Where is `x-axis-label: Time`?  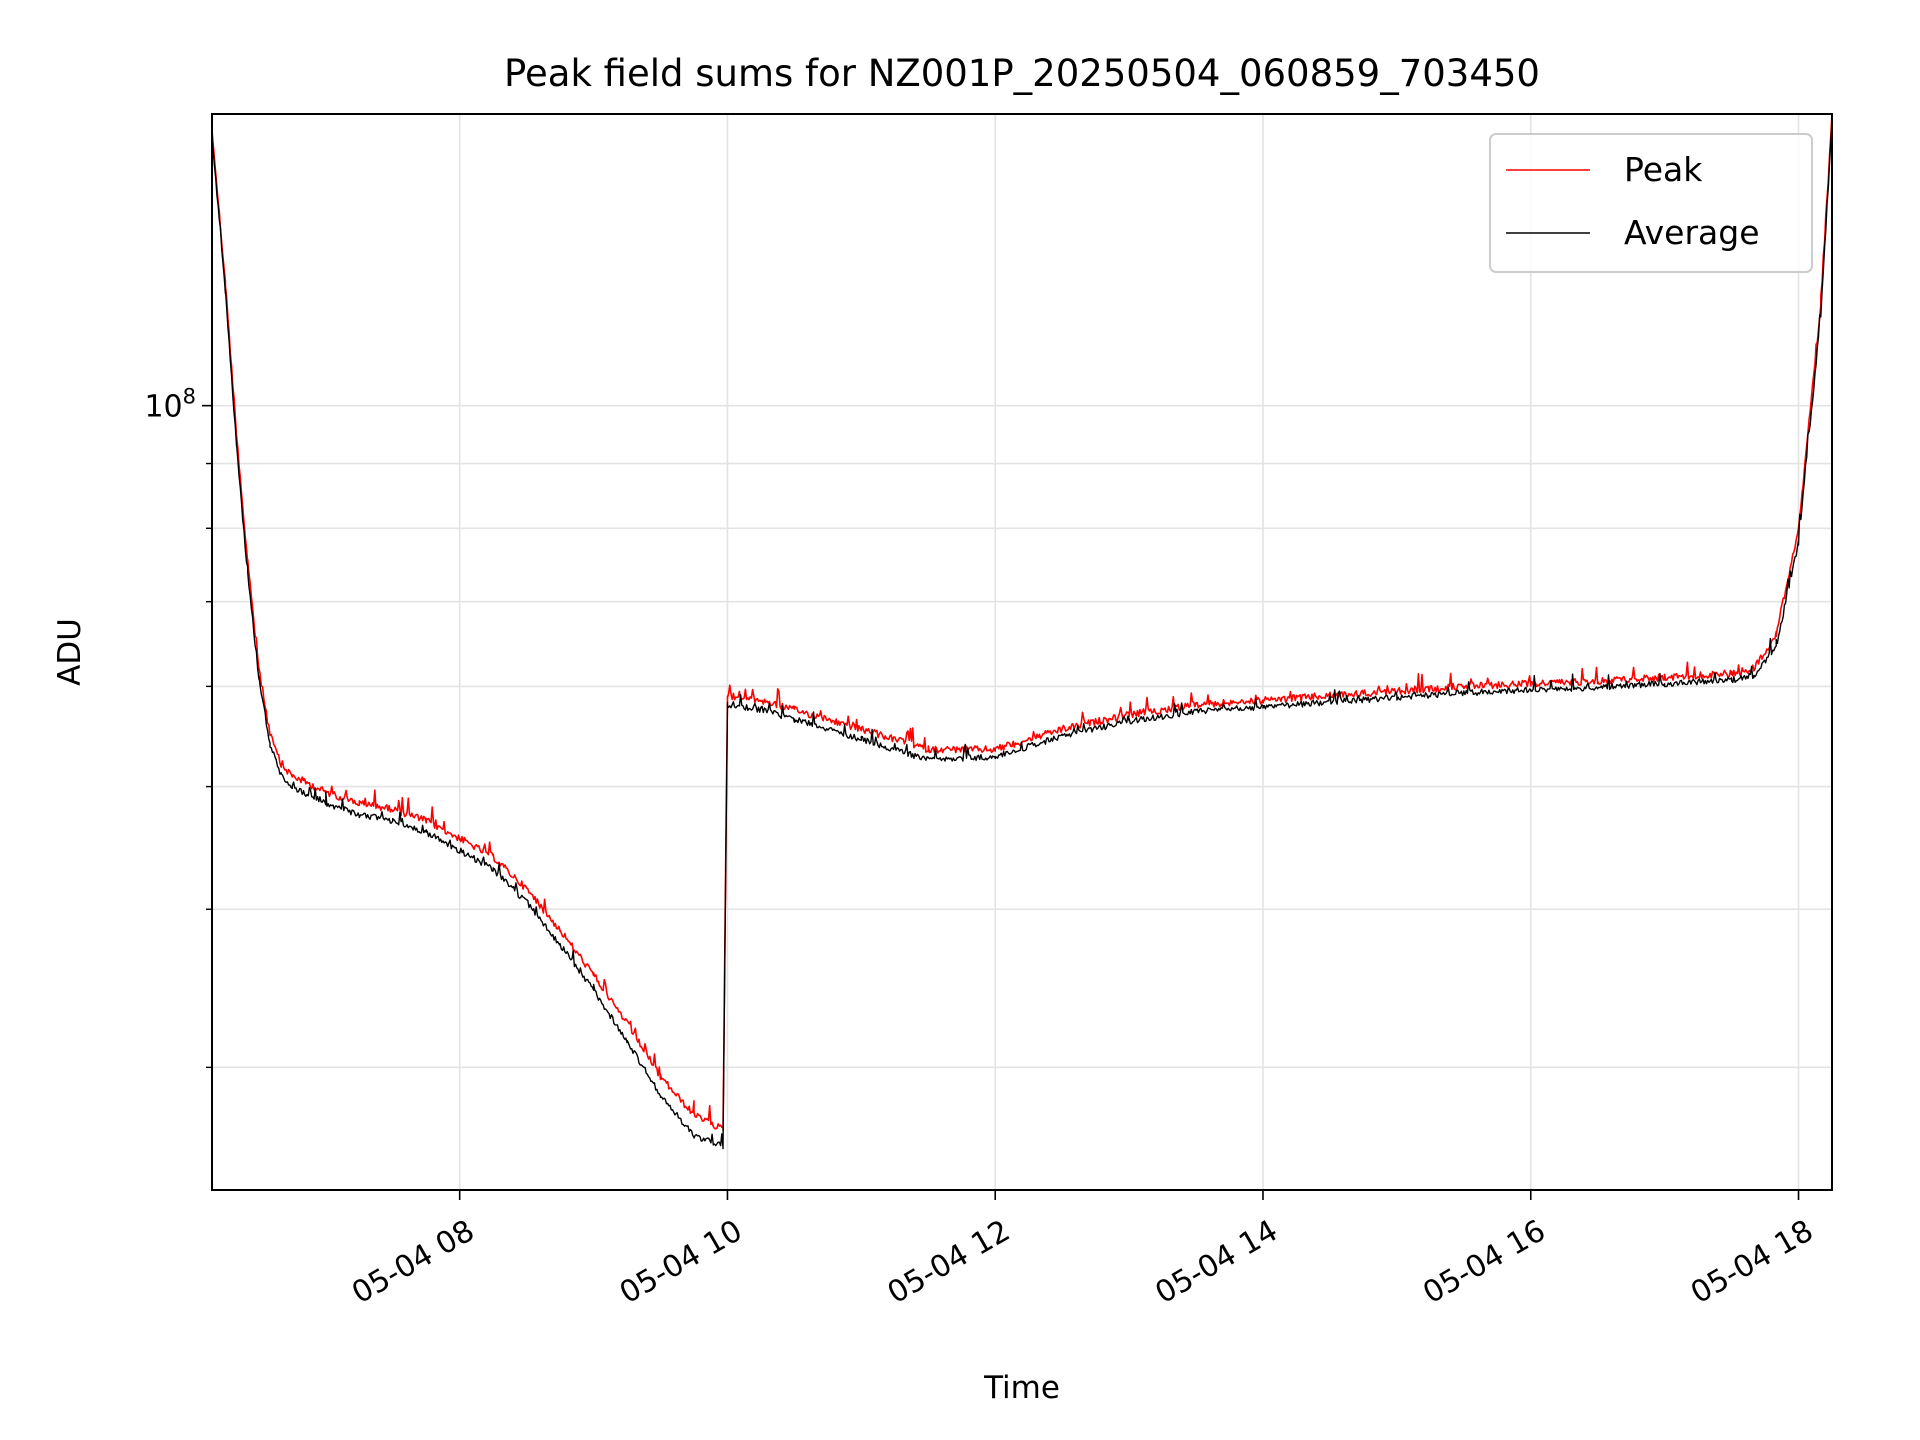 x-axis-label: Time is located at coordinates (1021, 1388).